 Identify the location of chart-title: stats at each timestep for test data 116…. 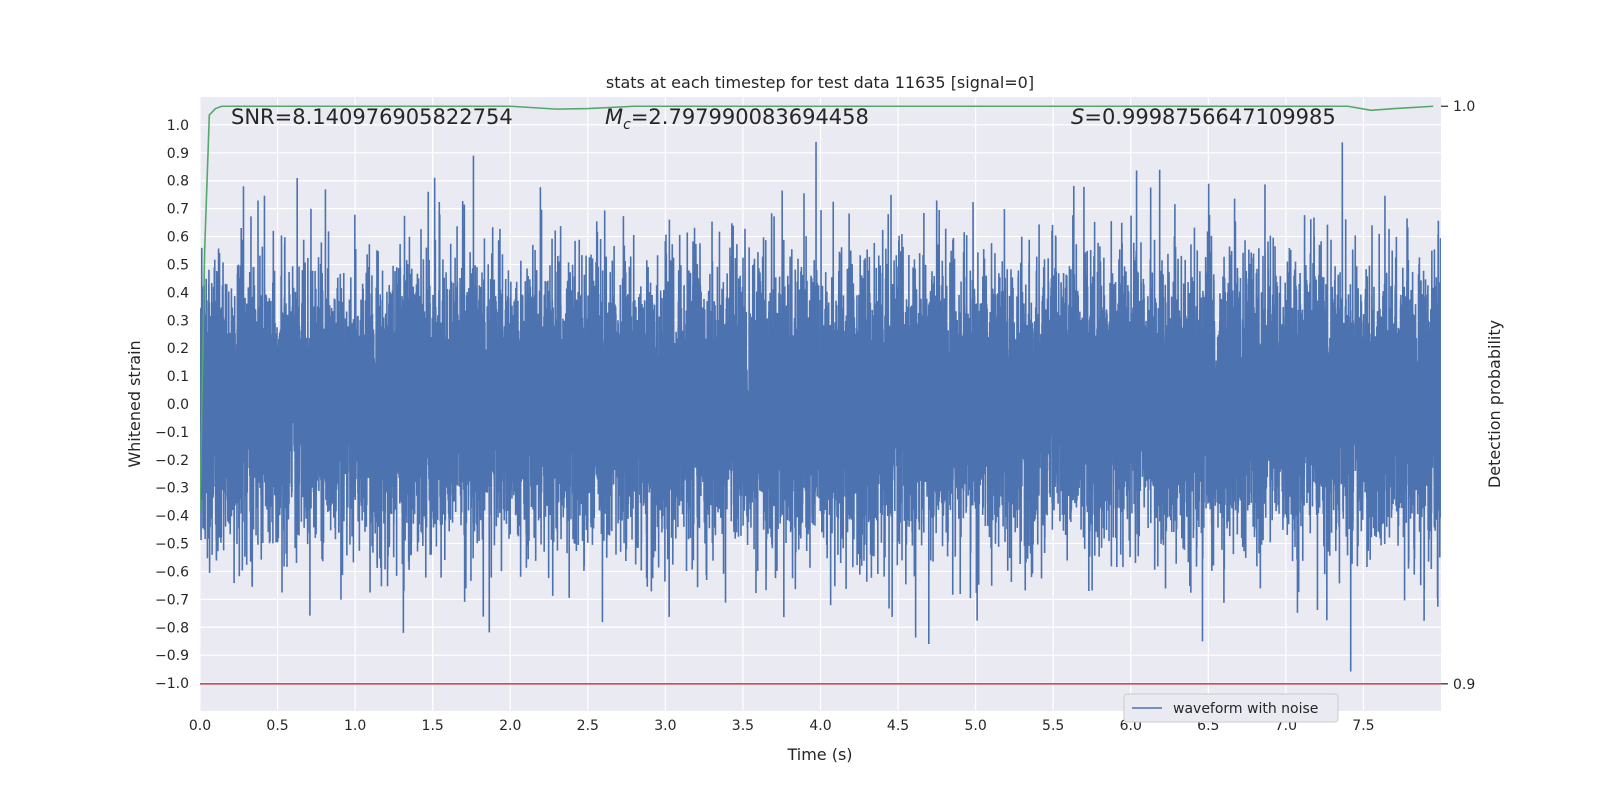
(820, 82).